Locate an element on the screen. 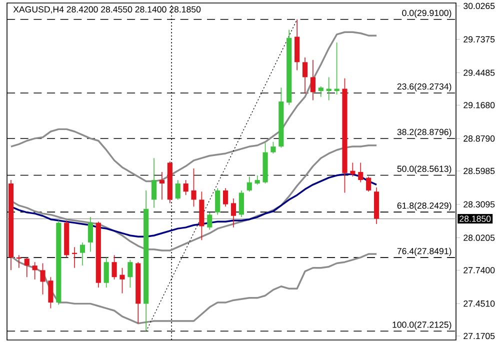 This screenshot has height=342, width=500. chart-title: XAGUSD,H4 28.4200 28.4550 28.1400 28.1850 is located at coordinates (107, 10).